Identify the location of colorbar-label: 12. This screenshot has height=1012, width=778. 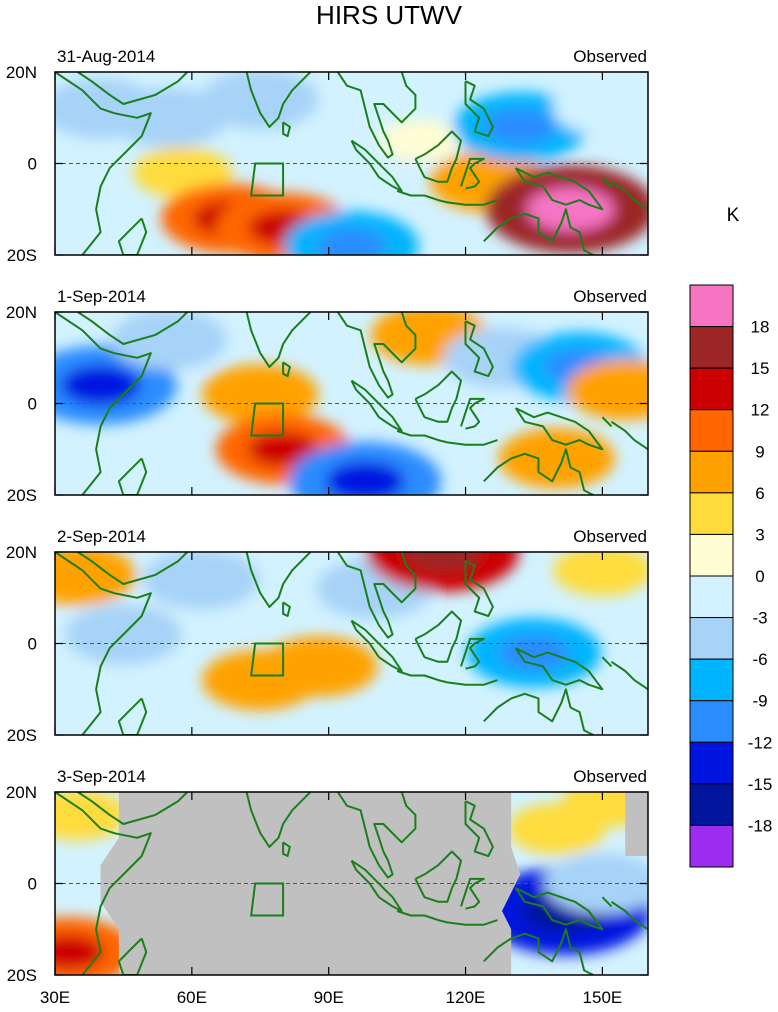
(760, 410).